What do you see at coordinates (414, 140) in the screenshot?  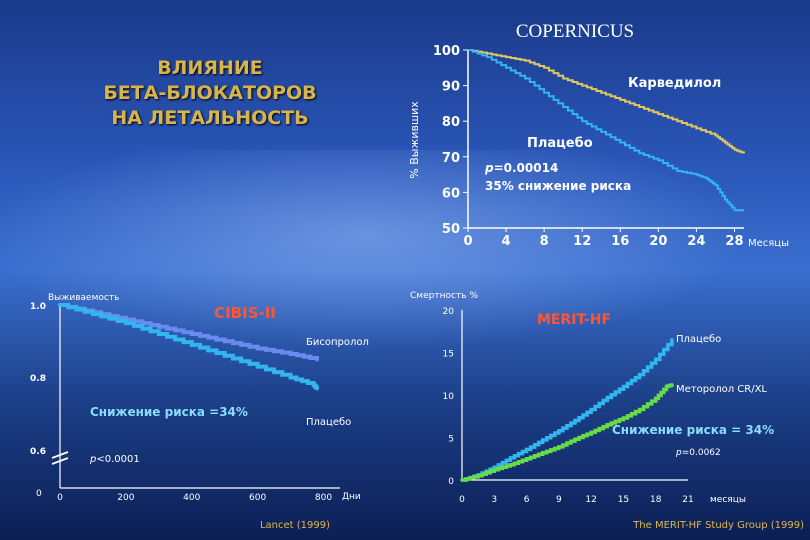 I see `copernicus-ylabel: % Выживших` at bounding box center [414, 140].